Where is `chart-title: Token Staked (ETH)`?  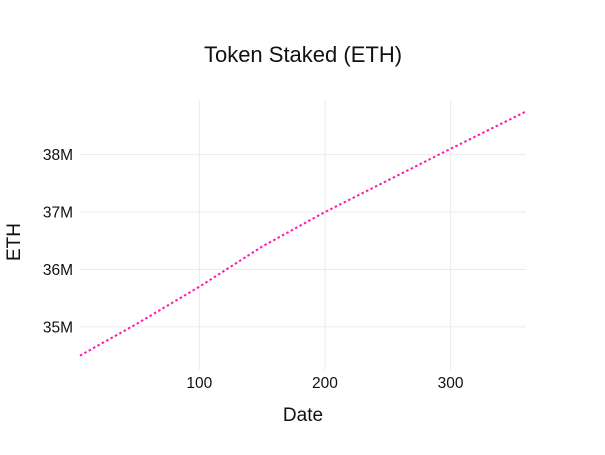
chart-title: Token Staked (ETH) is located at coordinates (303, 54).